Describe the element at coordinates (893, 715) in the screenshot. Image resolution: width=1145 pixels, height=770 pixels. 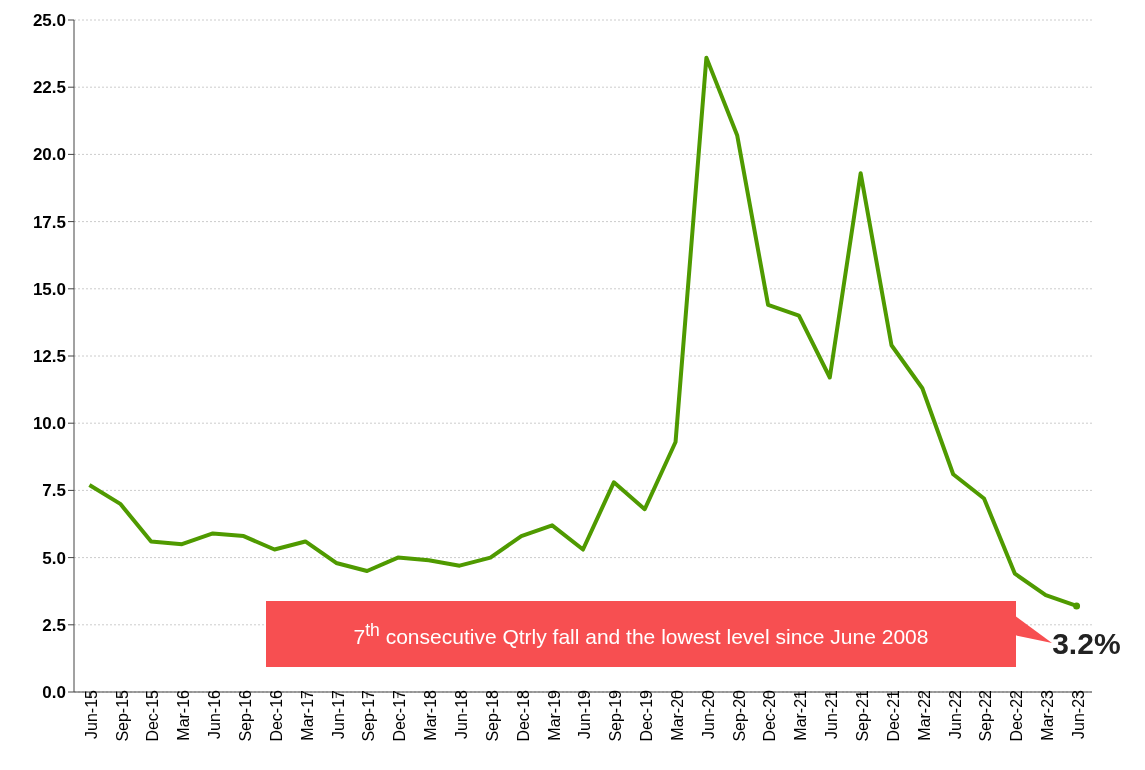
I see `x-tick-label: Dec-21` at that location.